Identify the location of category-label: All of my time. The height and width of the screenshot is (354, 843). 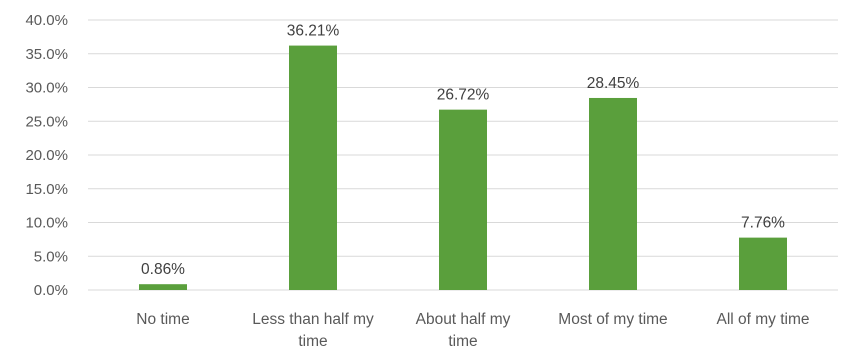
(762, 319).